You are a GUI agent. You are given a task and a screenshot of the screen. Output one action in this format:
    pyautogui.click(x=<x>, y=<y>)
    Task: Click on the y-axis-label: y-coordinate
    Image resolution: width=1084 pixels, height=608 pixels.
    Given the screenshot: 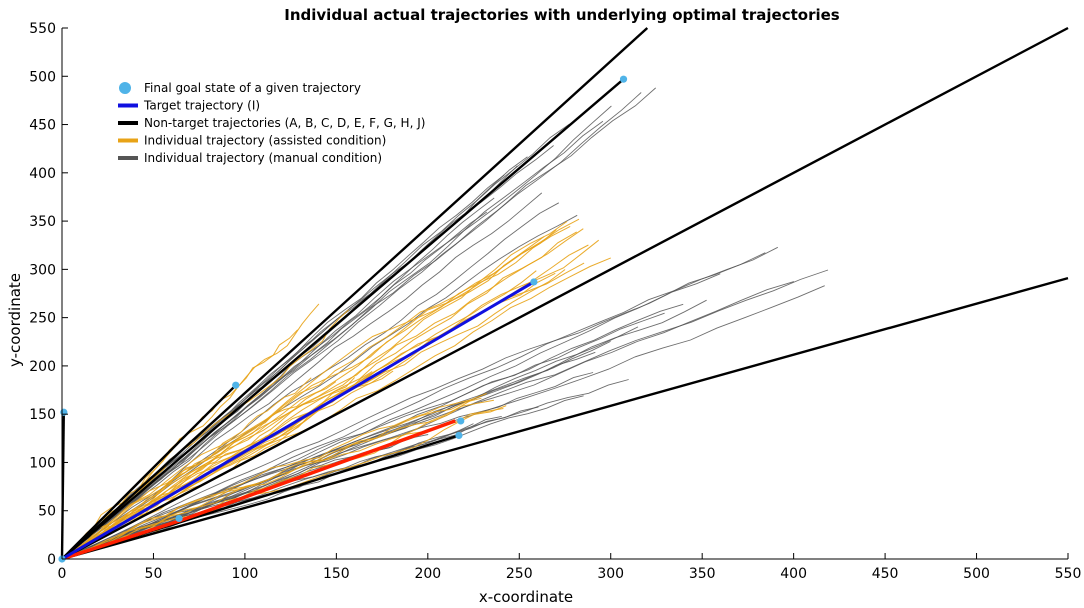 What is the action you would take?
    pyautogui.click(x=15, y=320)
    